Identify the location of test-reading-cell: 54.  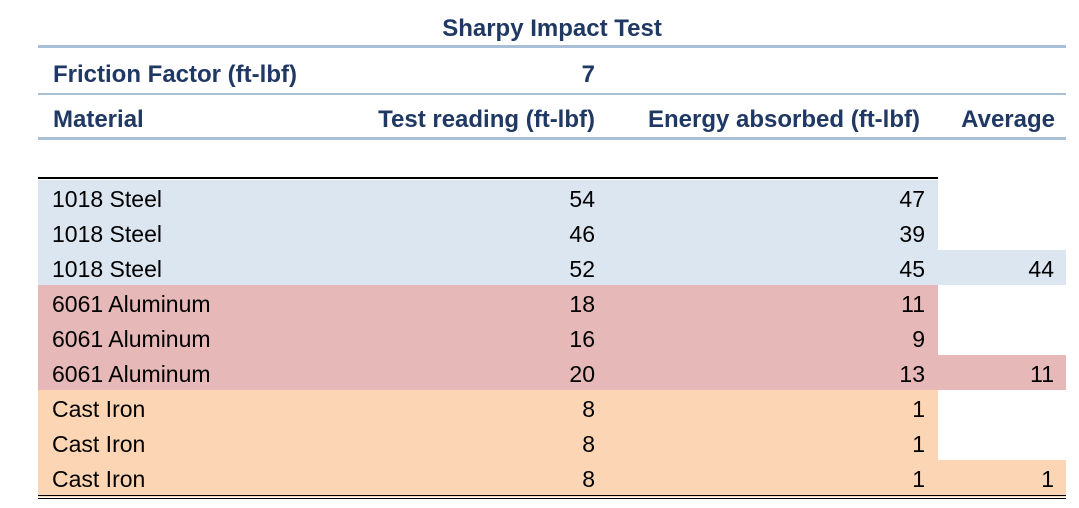
(582, 199).